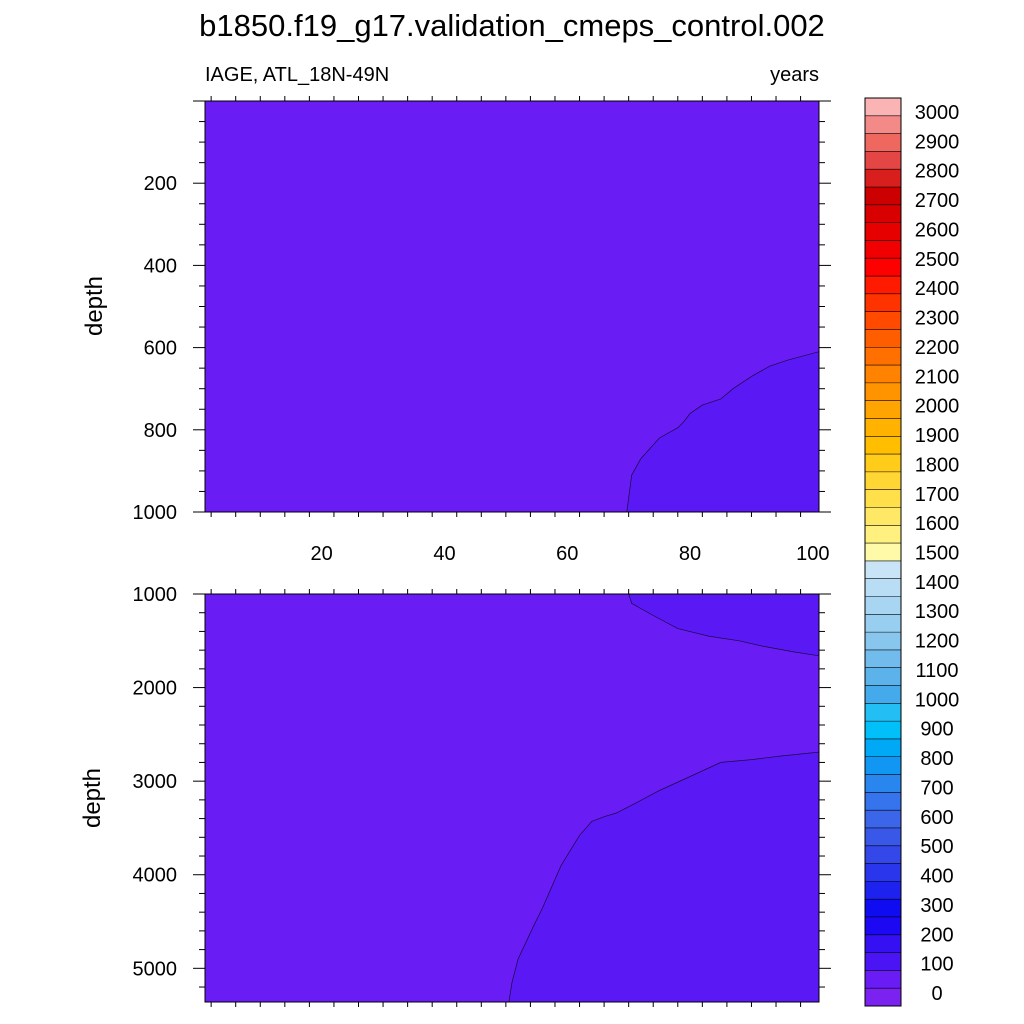 The image size is (1024, 1024). Describe the element at coordinates (937, 201) in the screenshot. I see `colorbar-label: 2700` at that location.